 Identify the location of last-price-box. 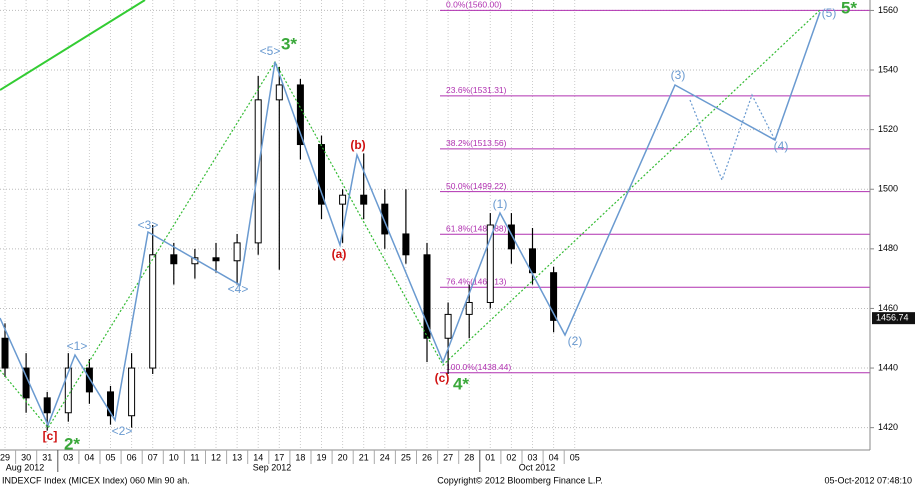
(893, 318).